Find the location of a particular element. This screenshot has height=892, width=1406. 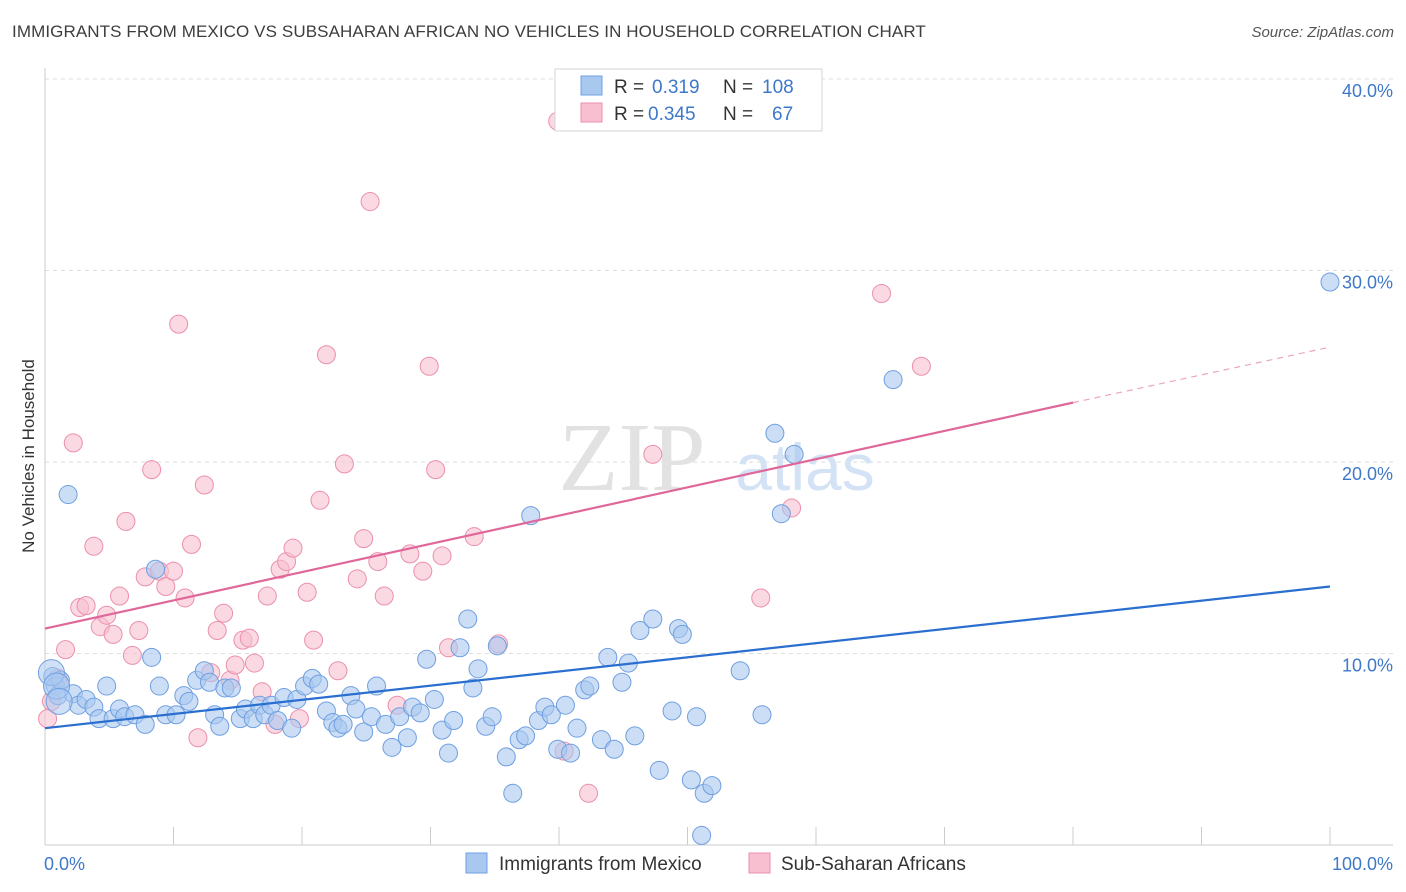

legend-swatch-blue is located at coordinates (591, 85).